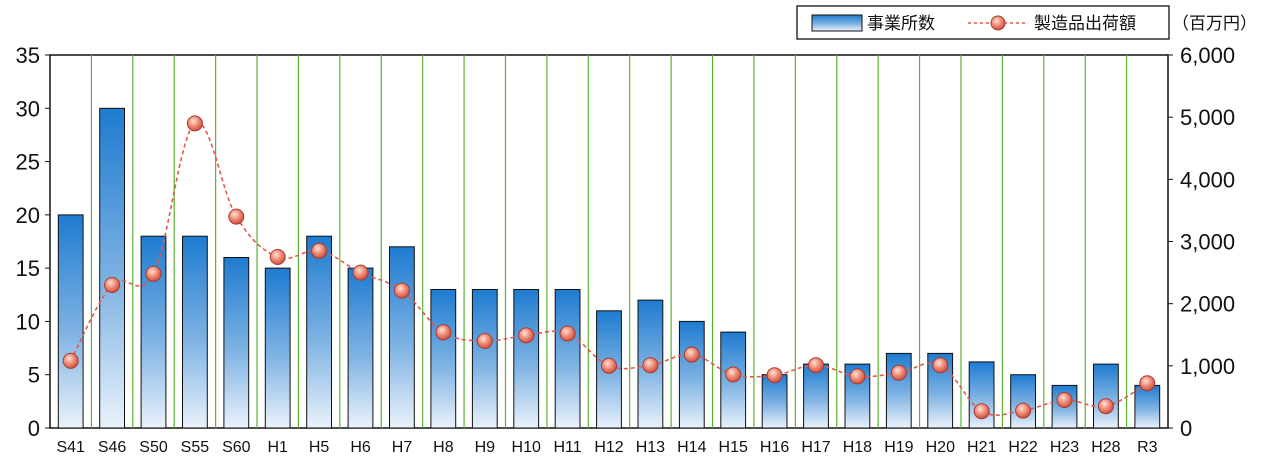 The image size is (1274, 459). Describe the element at coordinates (940, 447) in the screenshot. I see `x-tick-label-H20: H20` at that location.